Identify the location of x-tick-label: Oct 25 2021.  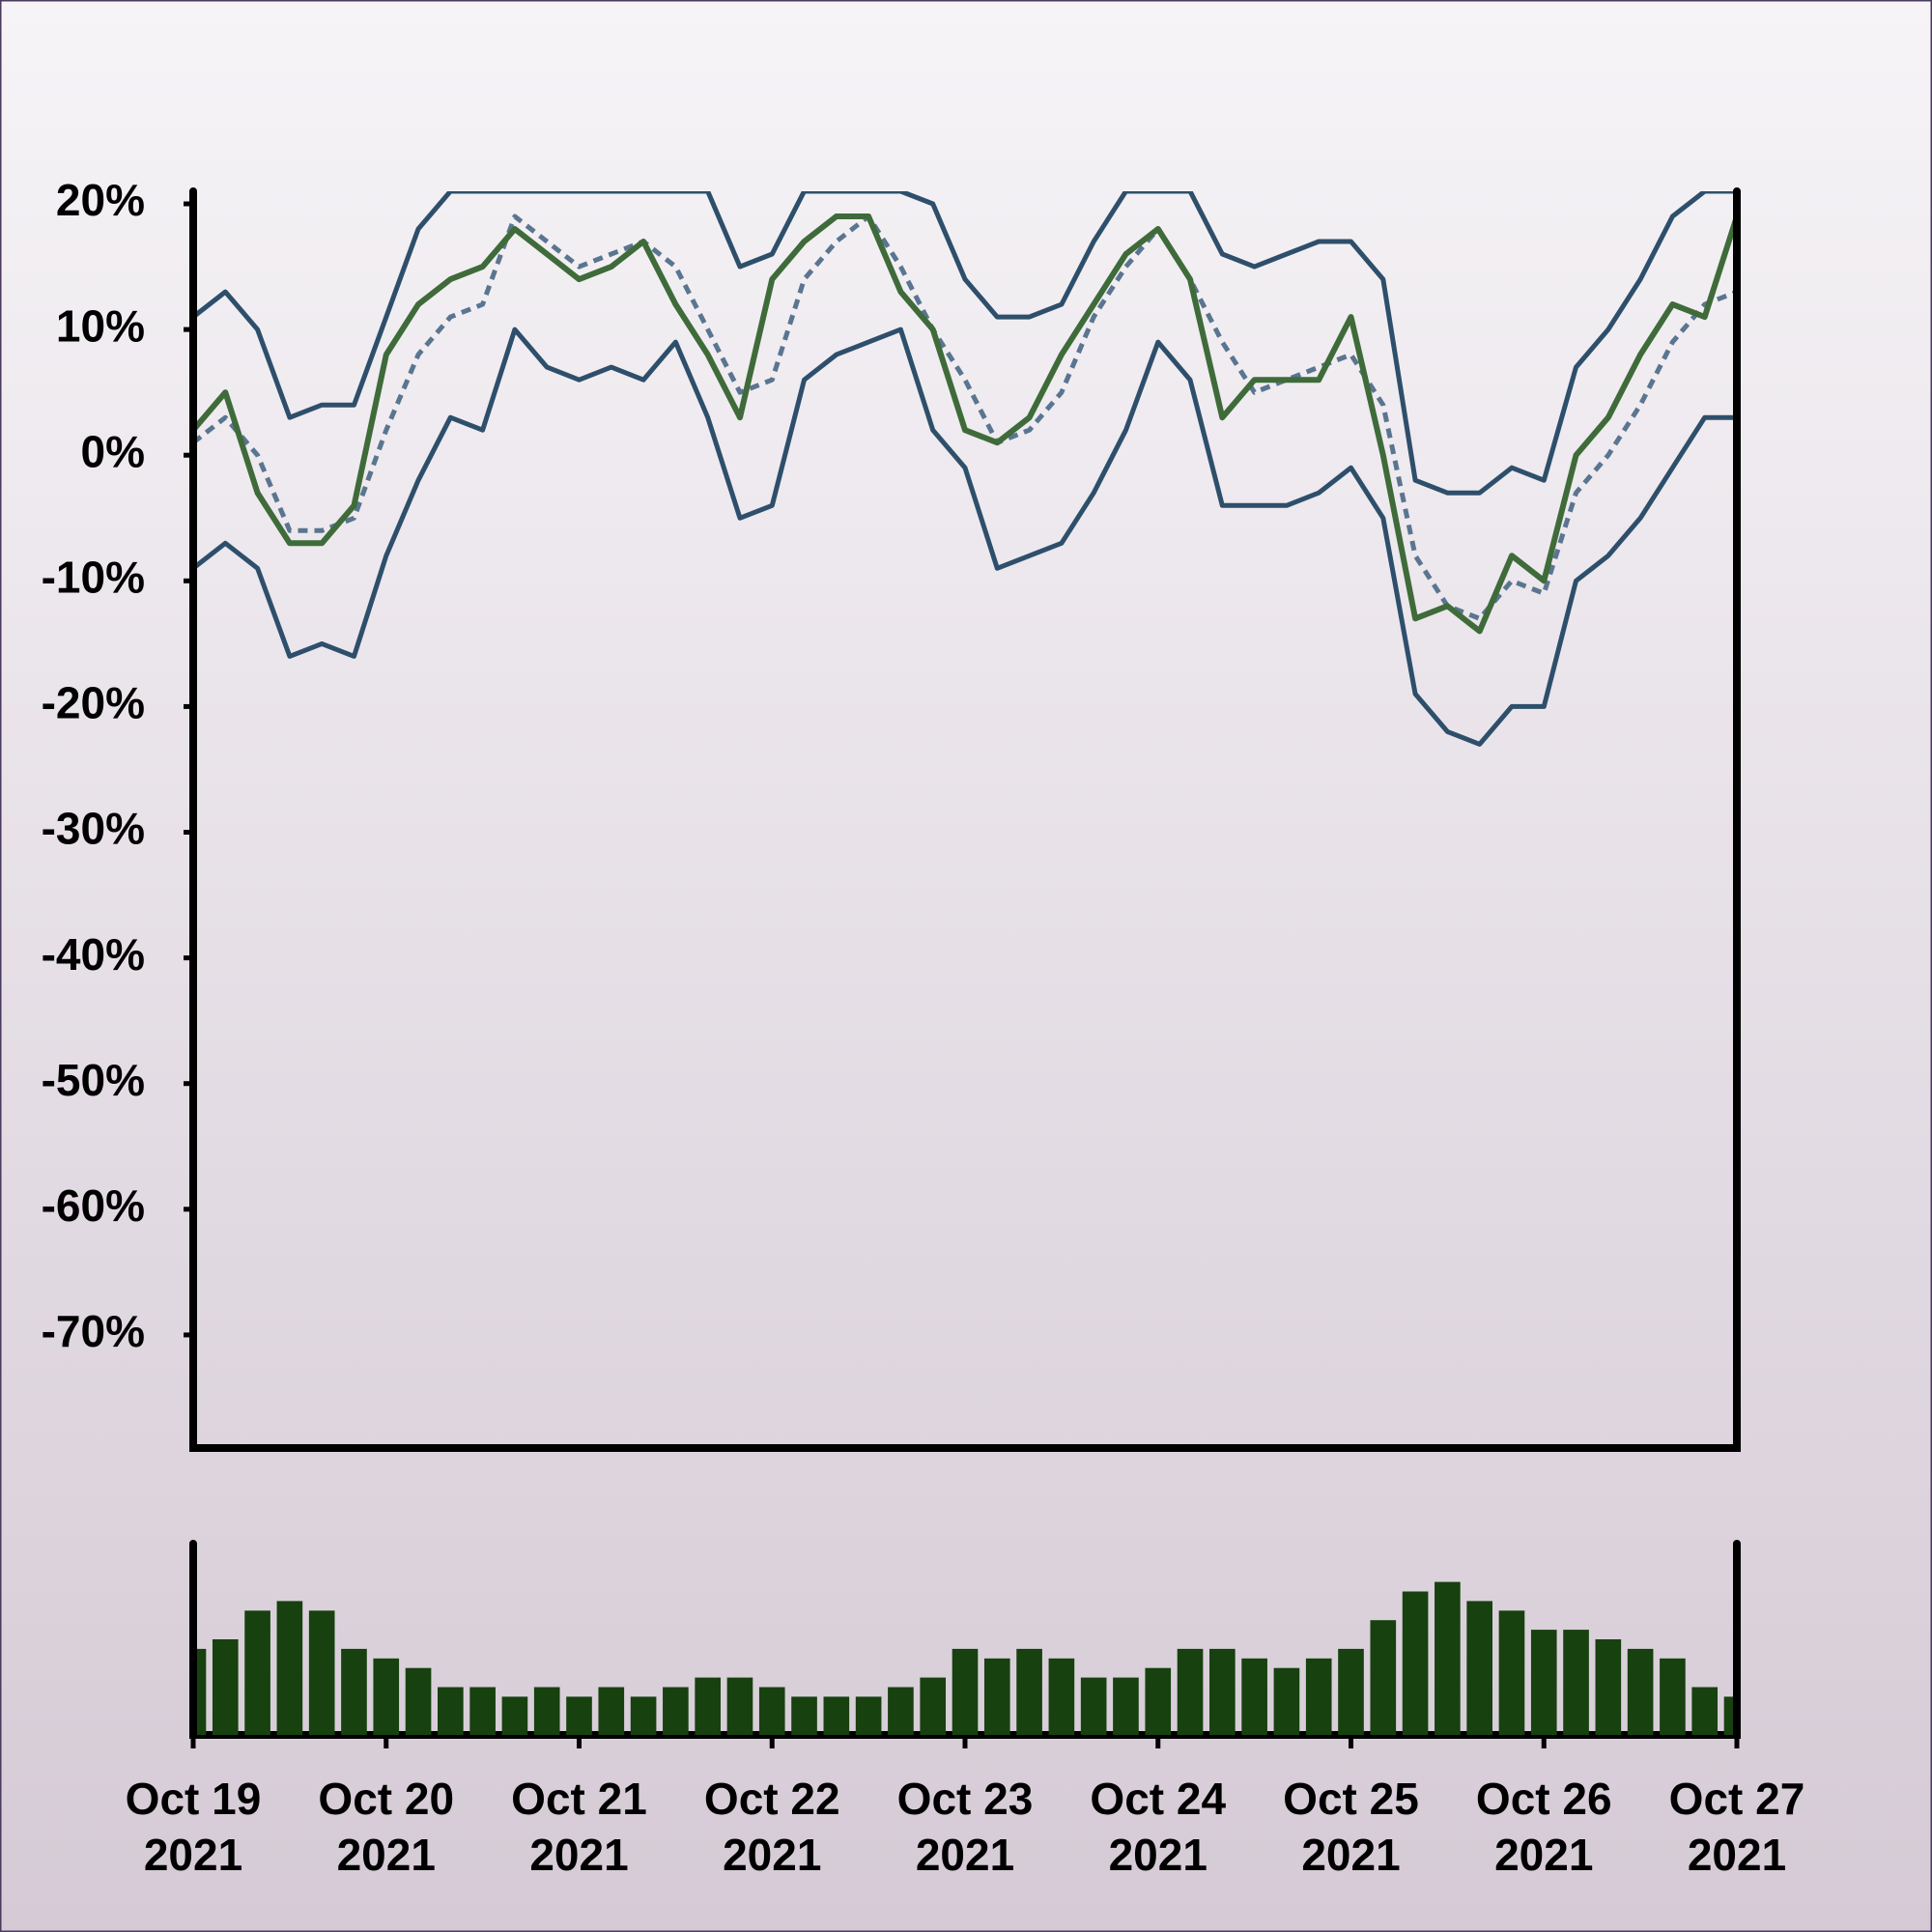
(1351, 1827).